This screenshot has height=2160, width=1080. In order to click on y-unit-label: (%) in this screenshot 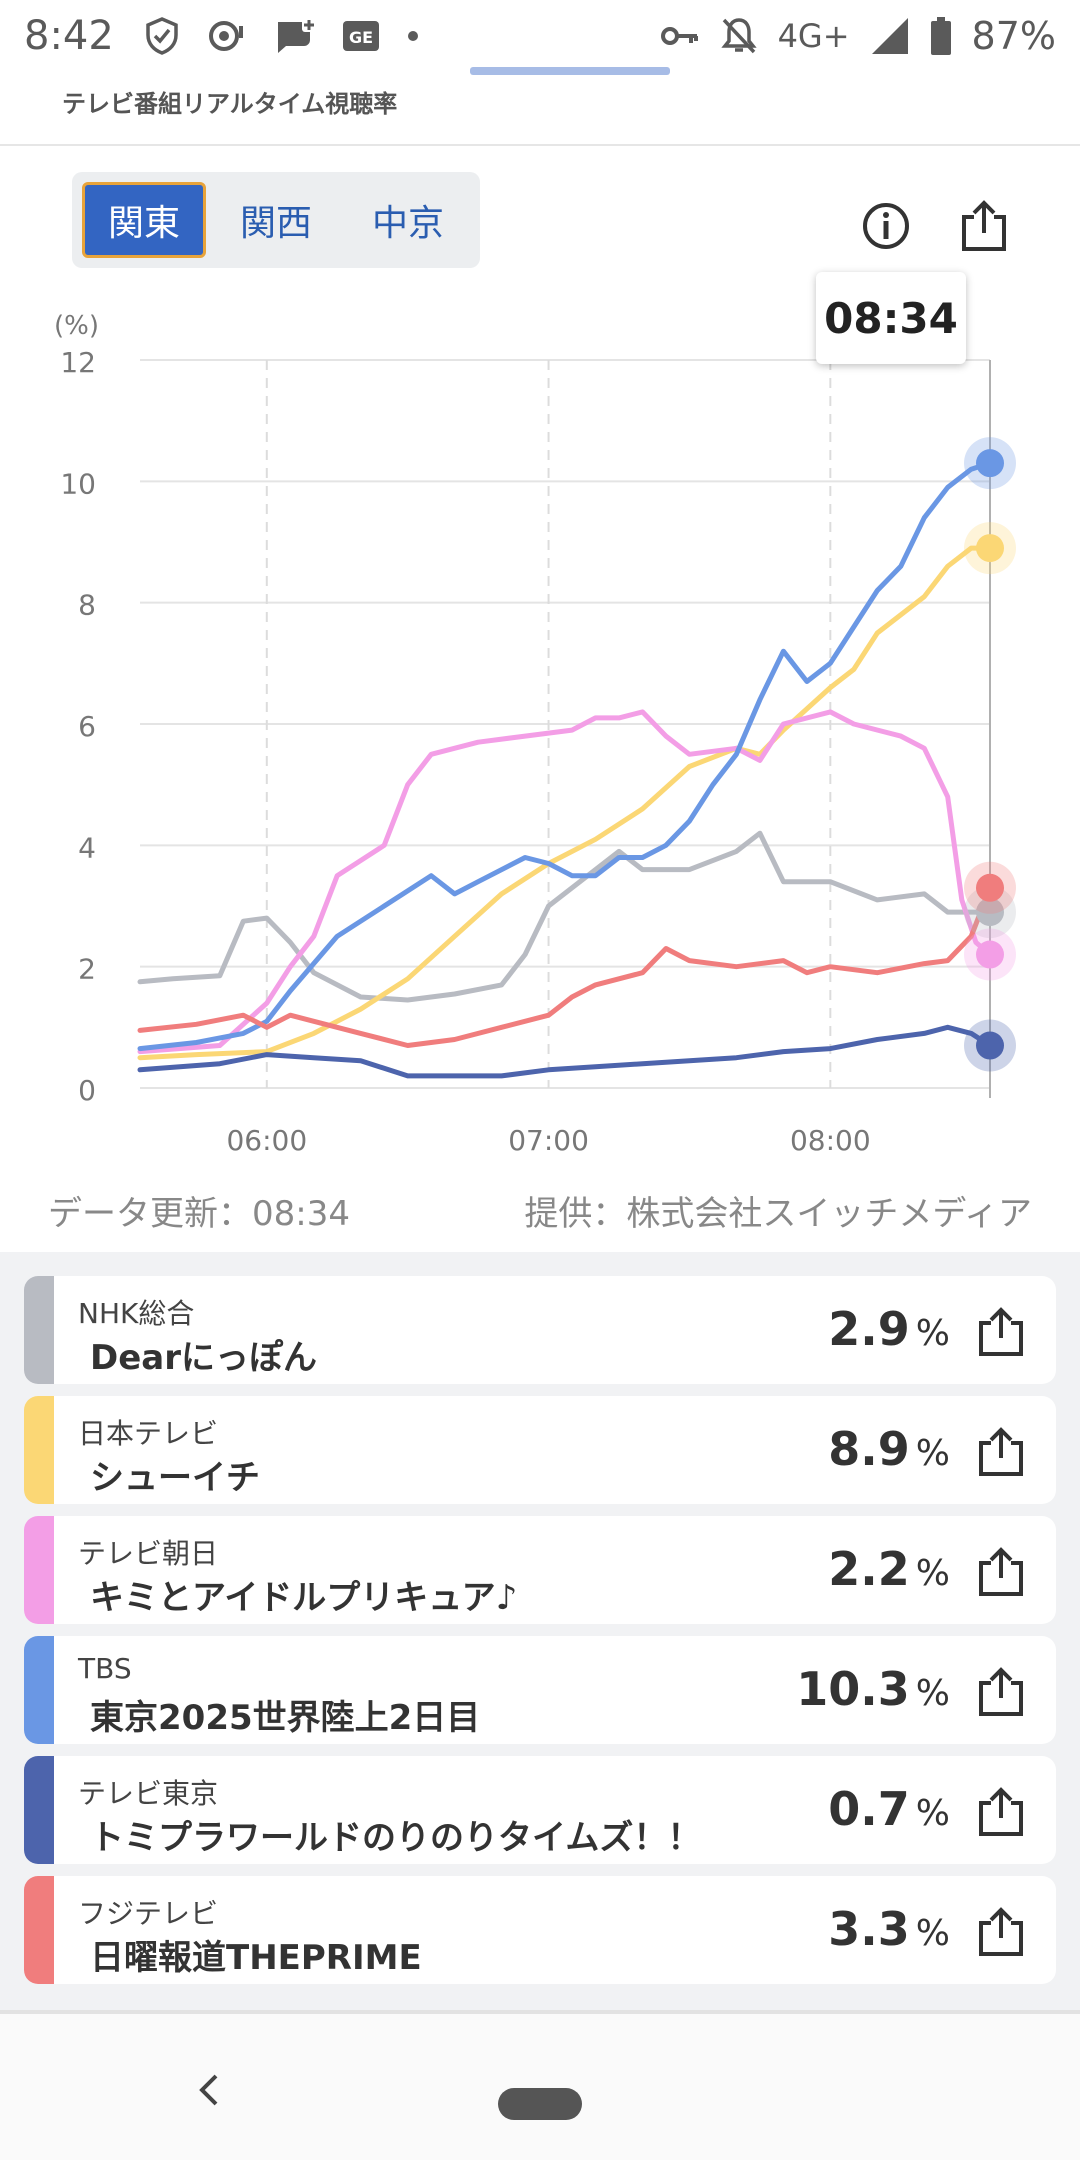, I will do `click(76, 326)`.